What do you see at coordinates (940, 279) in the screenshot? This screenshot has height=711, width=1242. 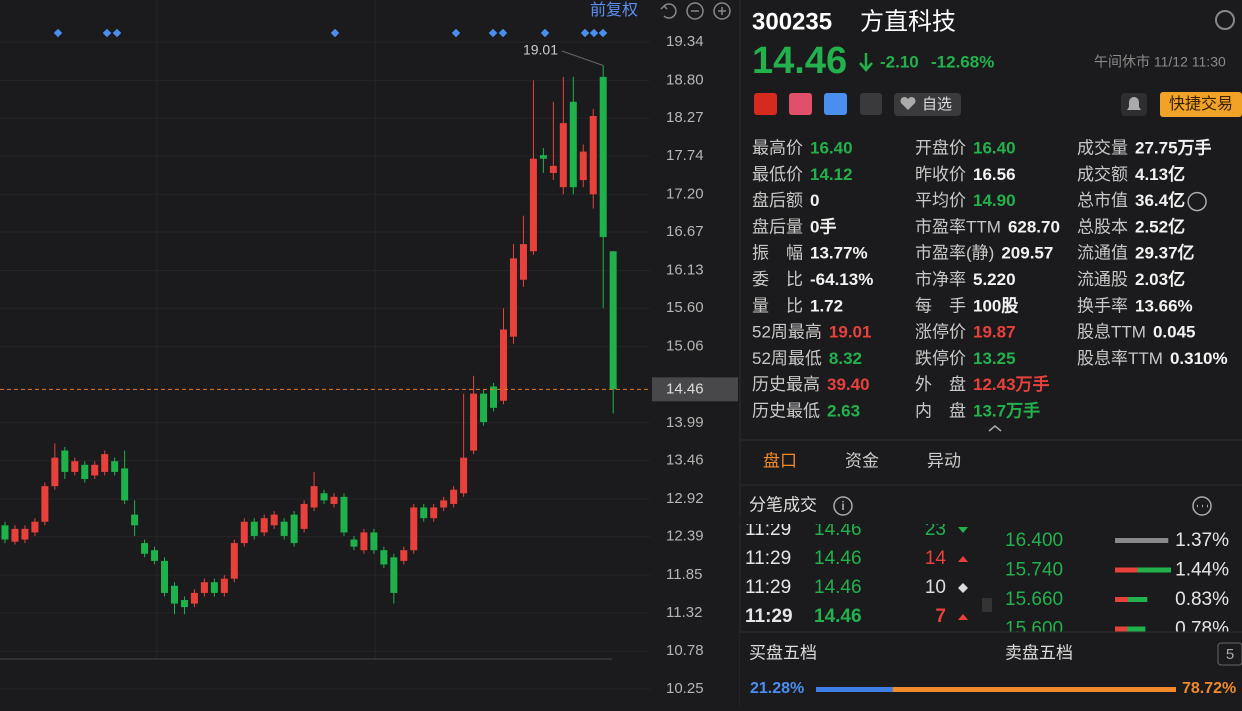 I see `stat-label: 市净率` at bounding box center [940, 279].